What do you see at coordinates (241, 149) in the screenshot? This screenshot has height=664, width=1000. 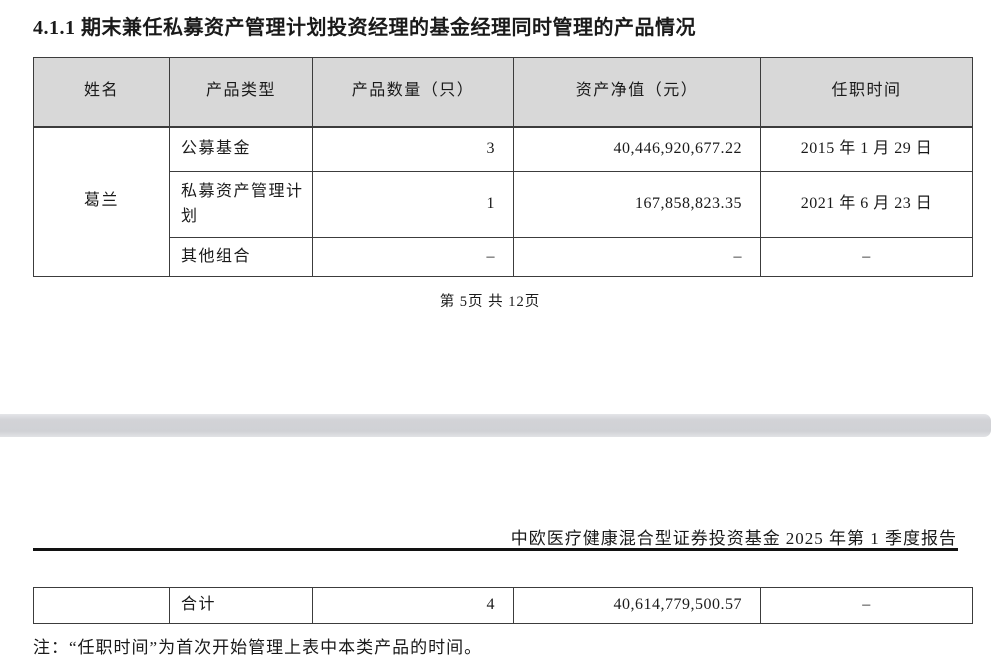 I see `product-type-cell: 公募基金` at bounding box center [241, 149].